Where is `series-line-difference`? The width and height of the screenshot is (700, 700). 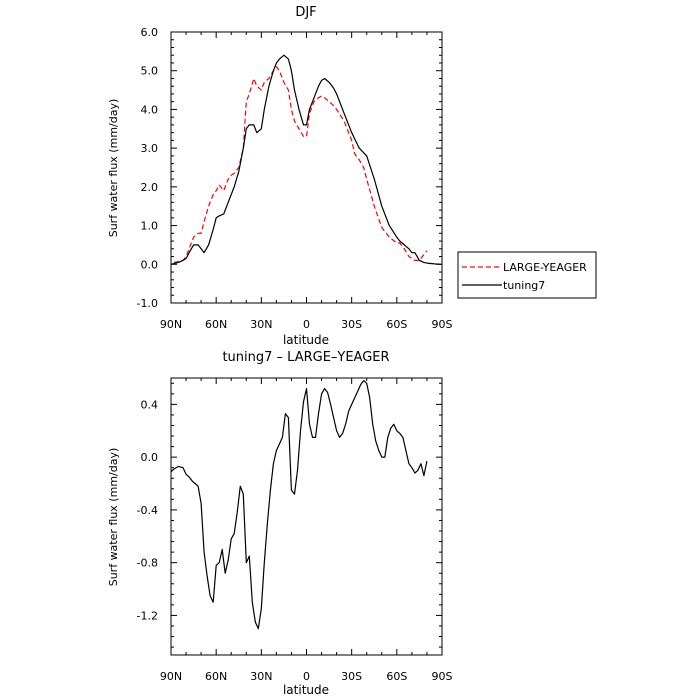
series-line-difference is located at coordinates (299, 505).